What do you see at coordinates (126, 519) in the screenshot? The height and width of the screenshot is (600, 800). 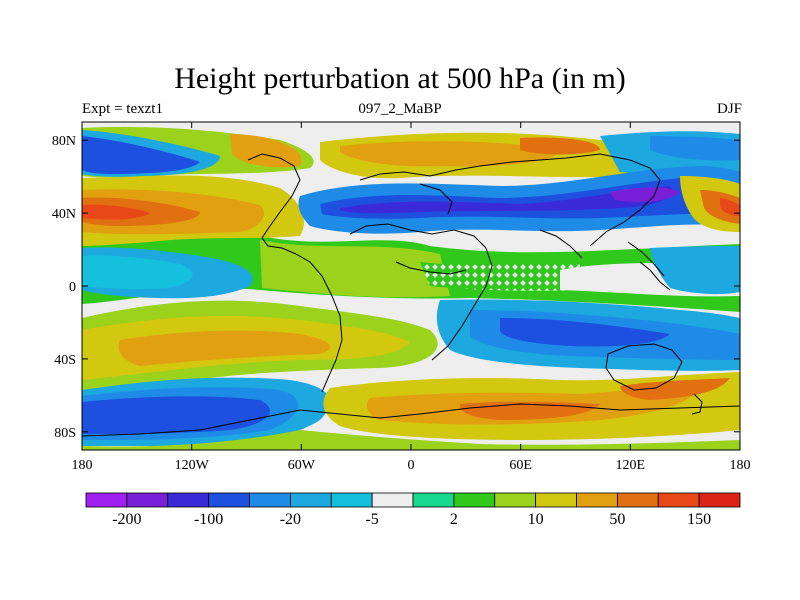 I see `colorbar-label: -200` at bounding box center [126, 519].